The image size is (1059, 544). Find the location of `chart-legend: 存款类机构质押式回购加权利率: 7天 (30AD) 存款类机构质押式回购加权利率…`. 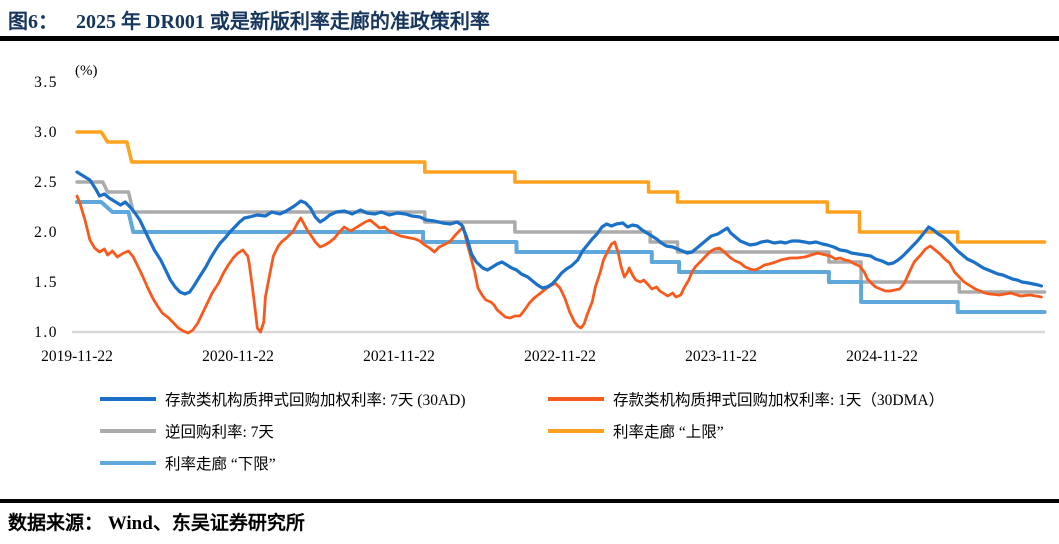

chart-legend: 存款类机构质押式回购加权利率: 7天 (30AD) 存款类机构质押式回购加权利率… is located at coordinates (522, 430).